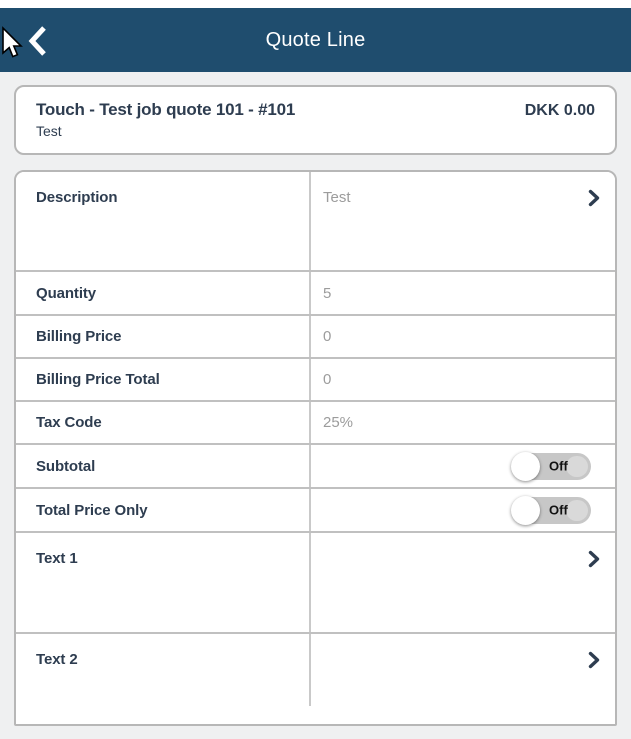  Describe the element at coordinates (12, 46) in the screenshot. I see `mouse-pointer-icon` at that location.